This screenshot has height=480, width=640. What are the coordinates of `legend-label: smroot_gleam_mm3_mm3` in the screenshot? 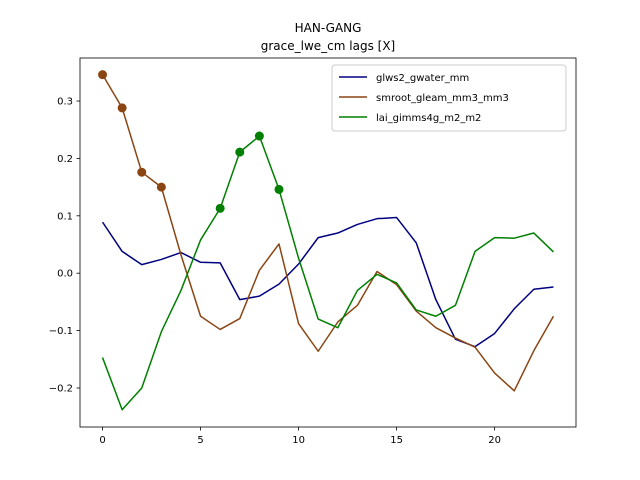 It's located at (442, 98).